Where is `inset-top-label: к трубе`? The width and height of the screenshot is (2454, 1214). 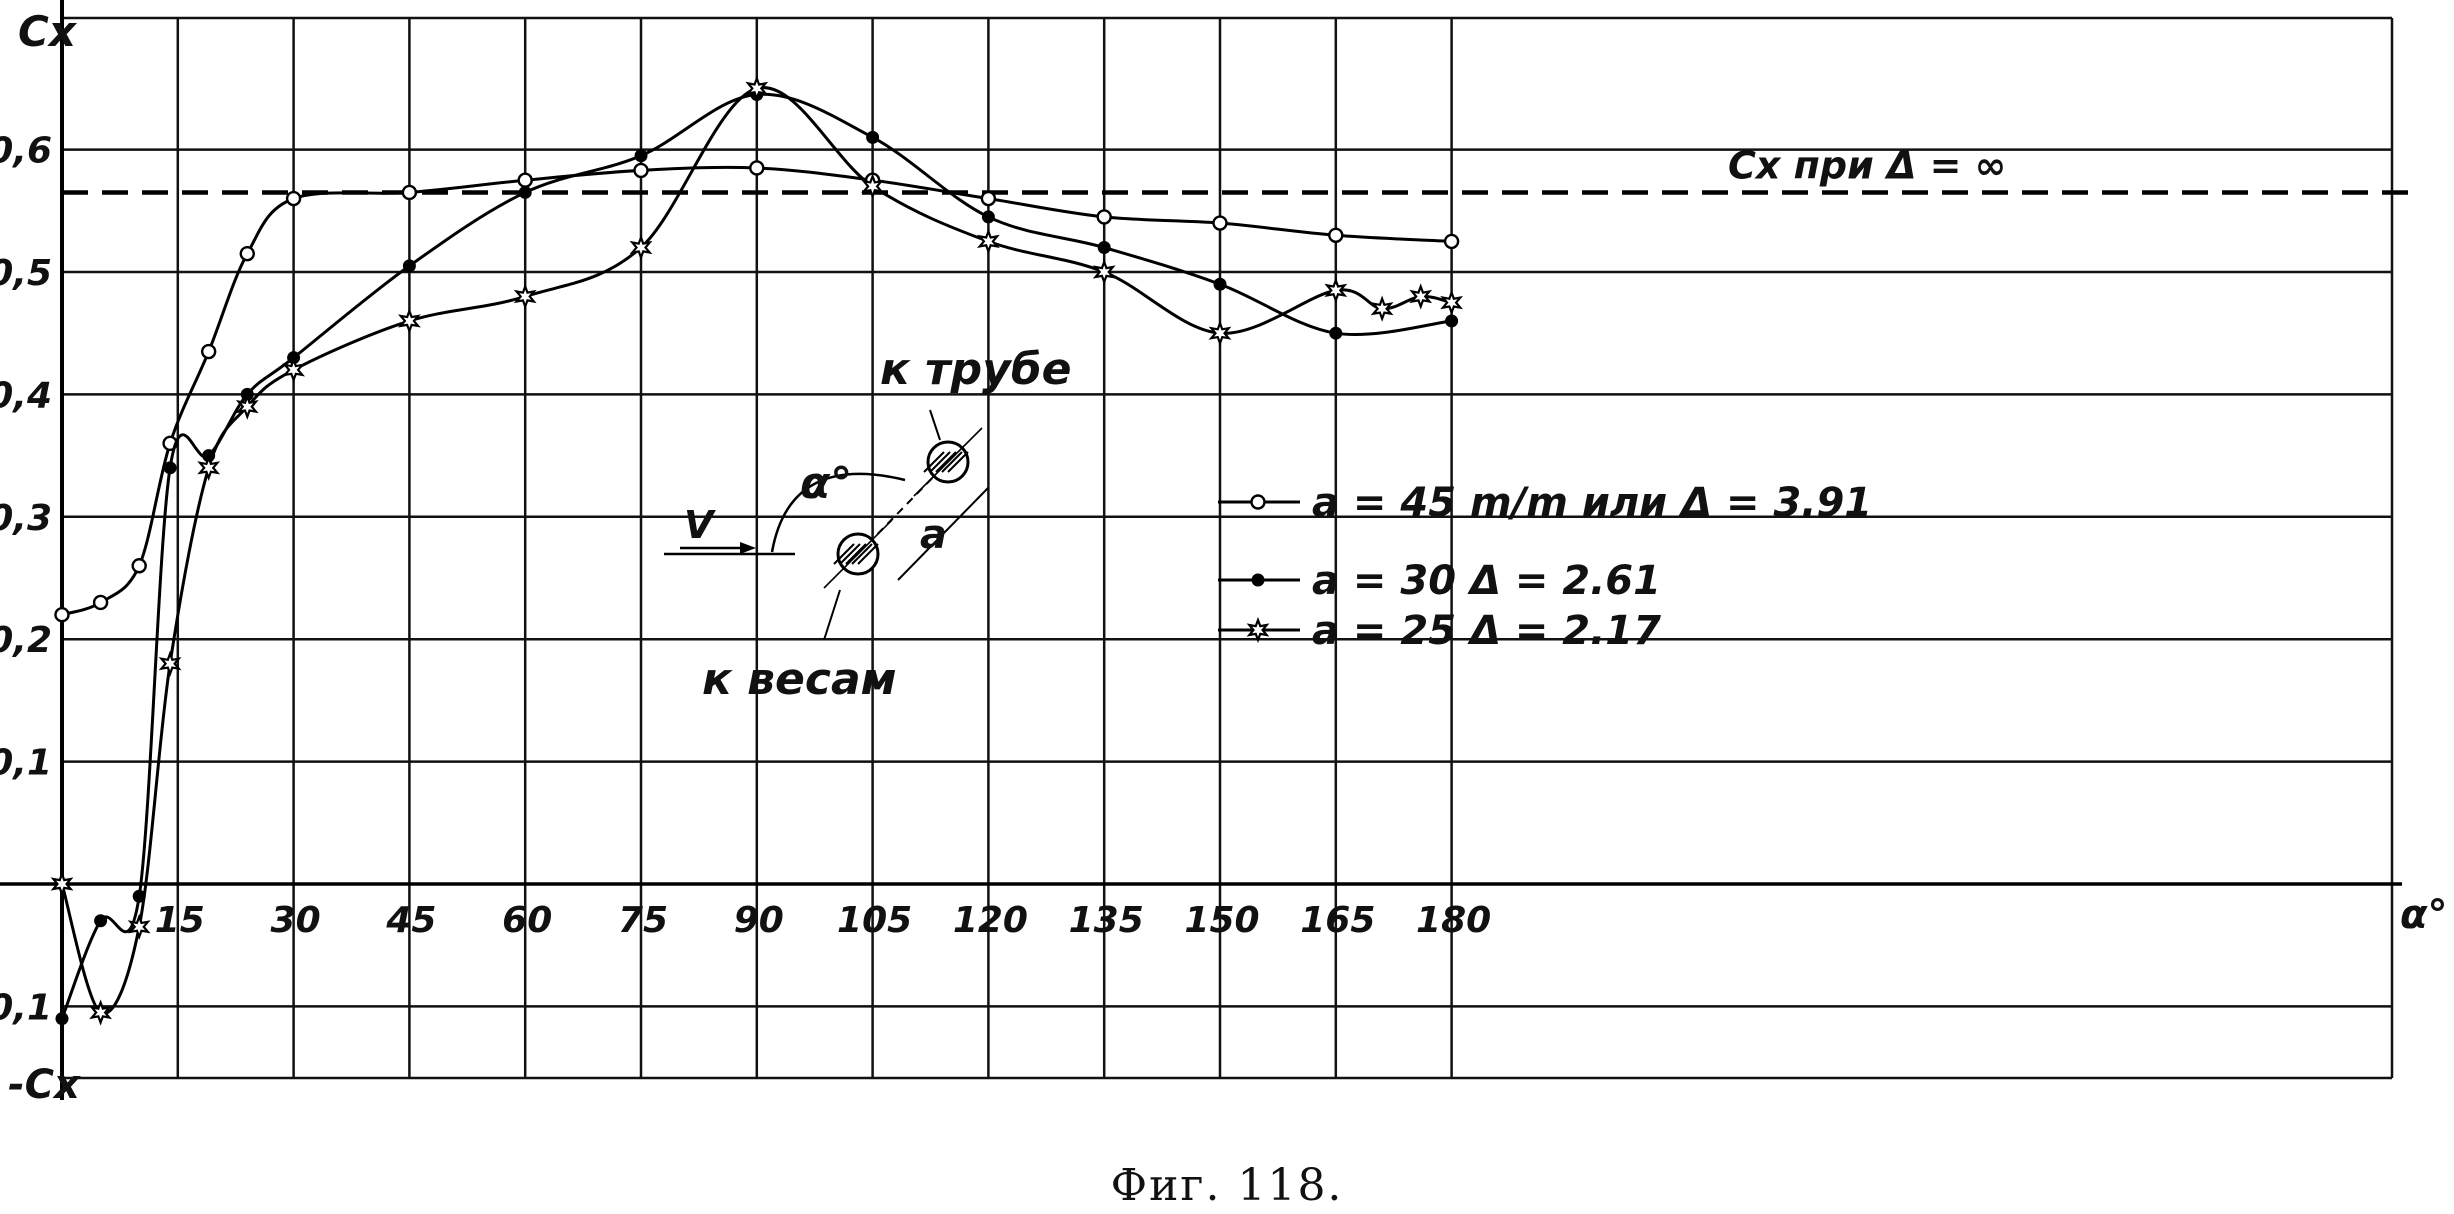 inset-top-label: к трубе is located at coordinates (975, 369).